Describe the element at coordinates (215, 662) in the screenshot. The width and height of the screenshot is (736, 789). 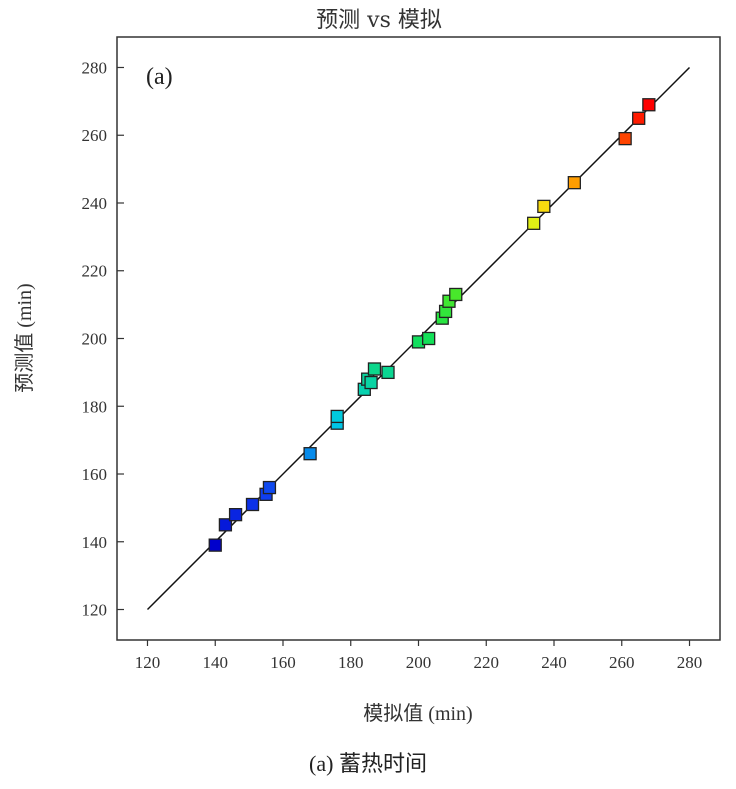
I see `x-tick-label: 140` at that location.